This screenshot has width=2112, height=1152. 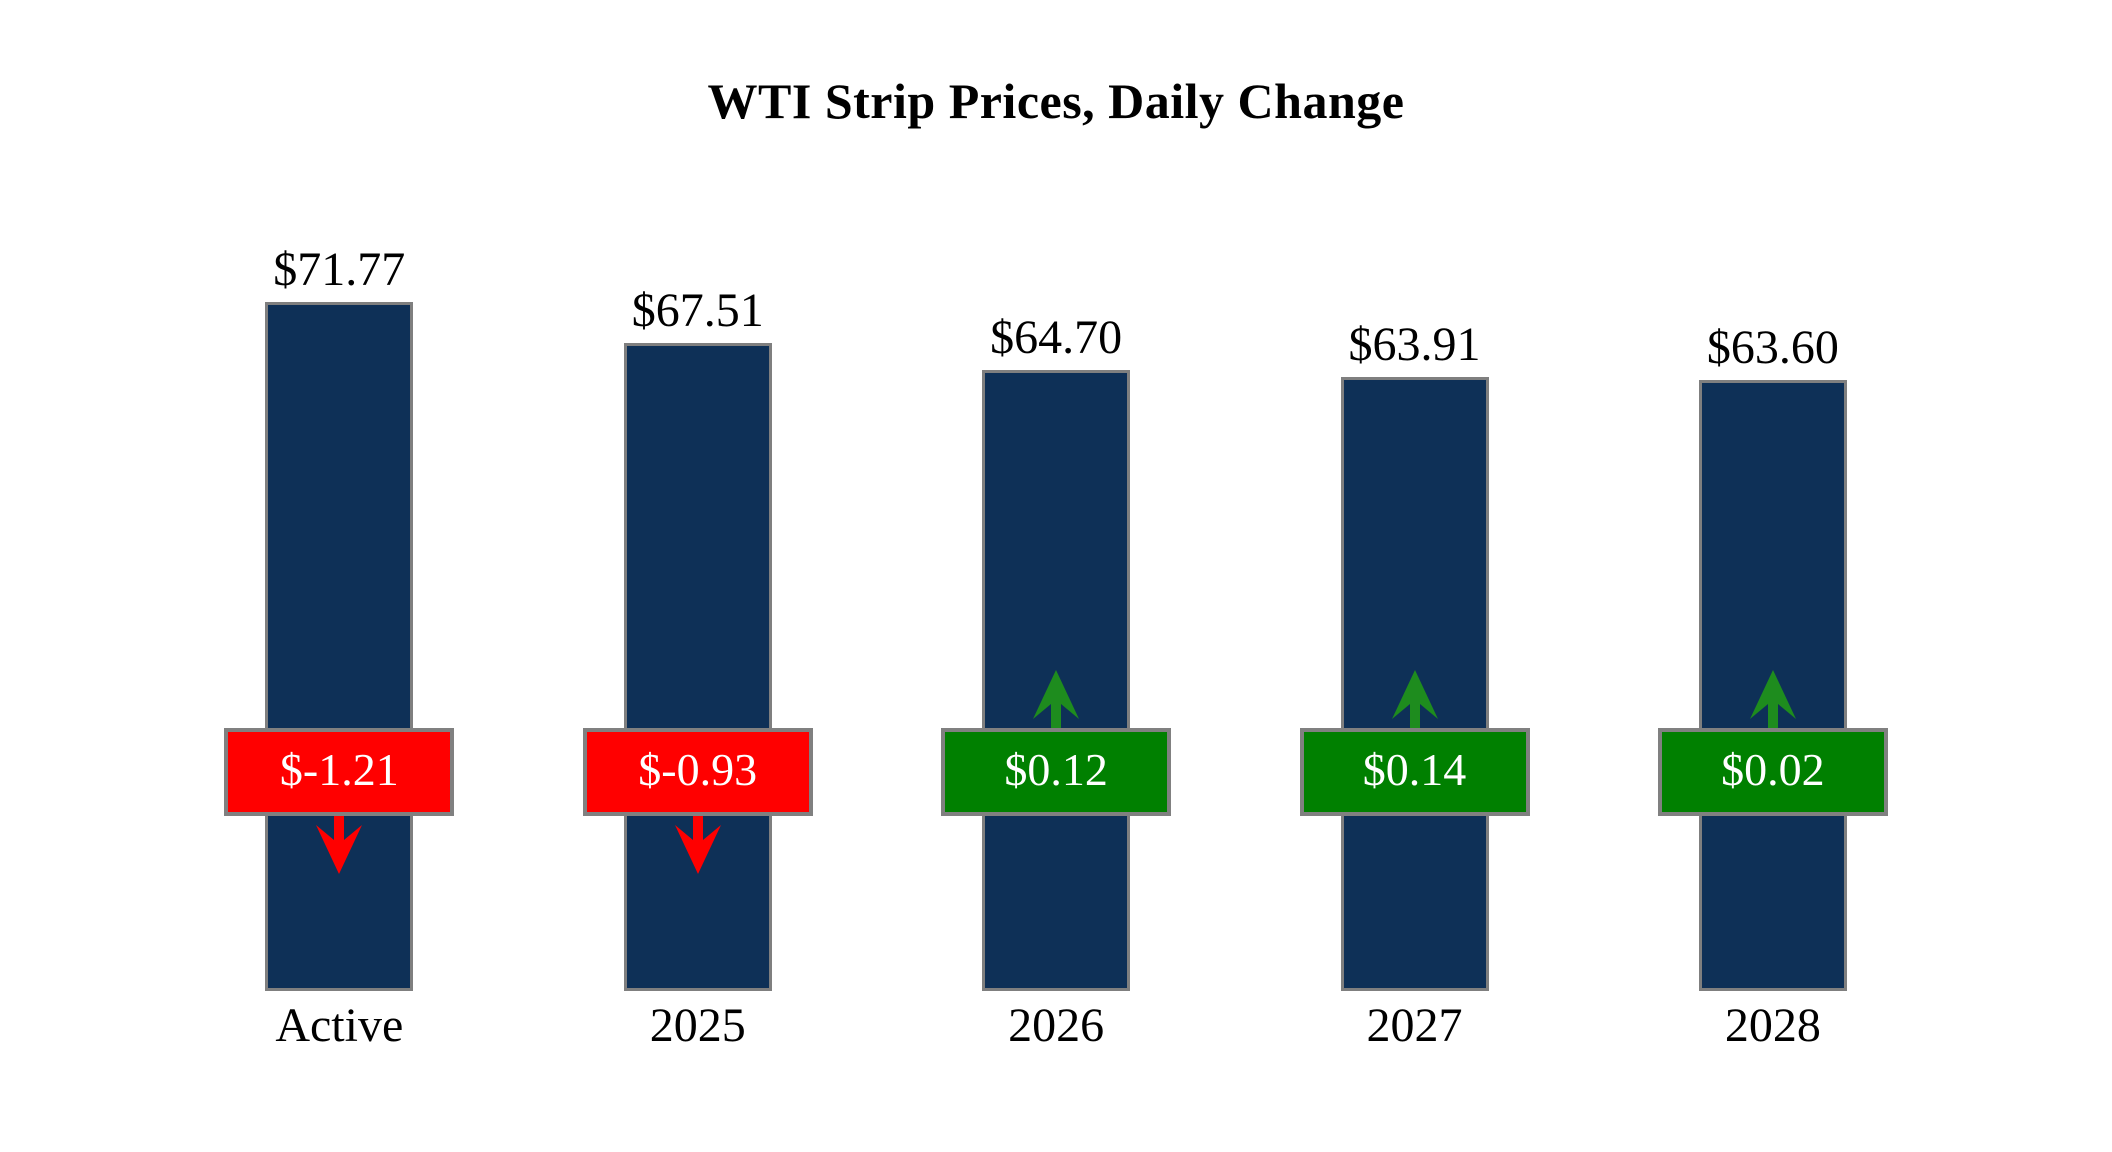 What do you see at coordinates (339, 1025) in the screenshot?
I see `category-label: Active` at bounding box center [339, 1025].